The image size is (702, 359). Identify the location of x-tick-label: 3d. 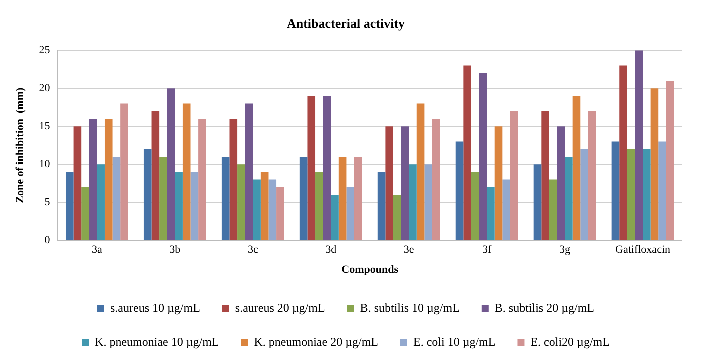
(332, 250).